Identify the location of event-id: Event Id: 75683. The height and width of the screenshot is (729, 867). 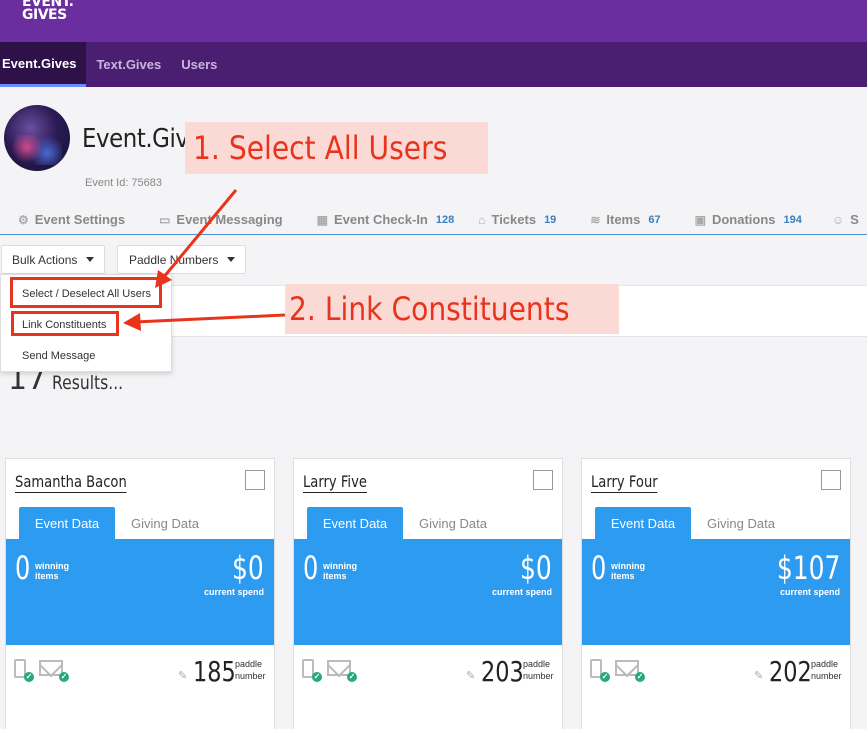
(122, 183).